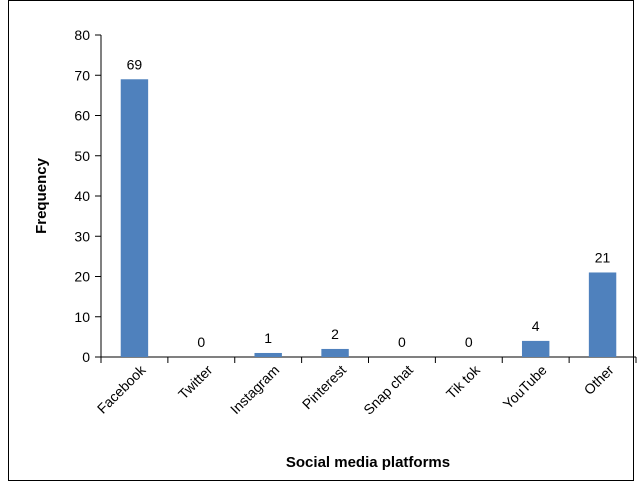 This screenshot has width=643, height=482. What do you see at coordinates (335, 352) in the screenshot?
I see `bar-pinterest` at bounding box center [335, 352].